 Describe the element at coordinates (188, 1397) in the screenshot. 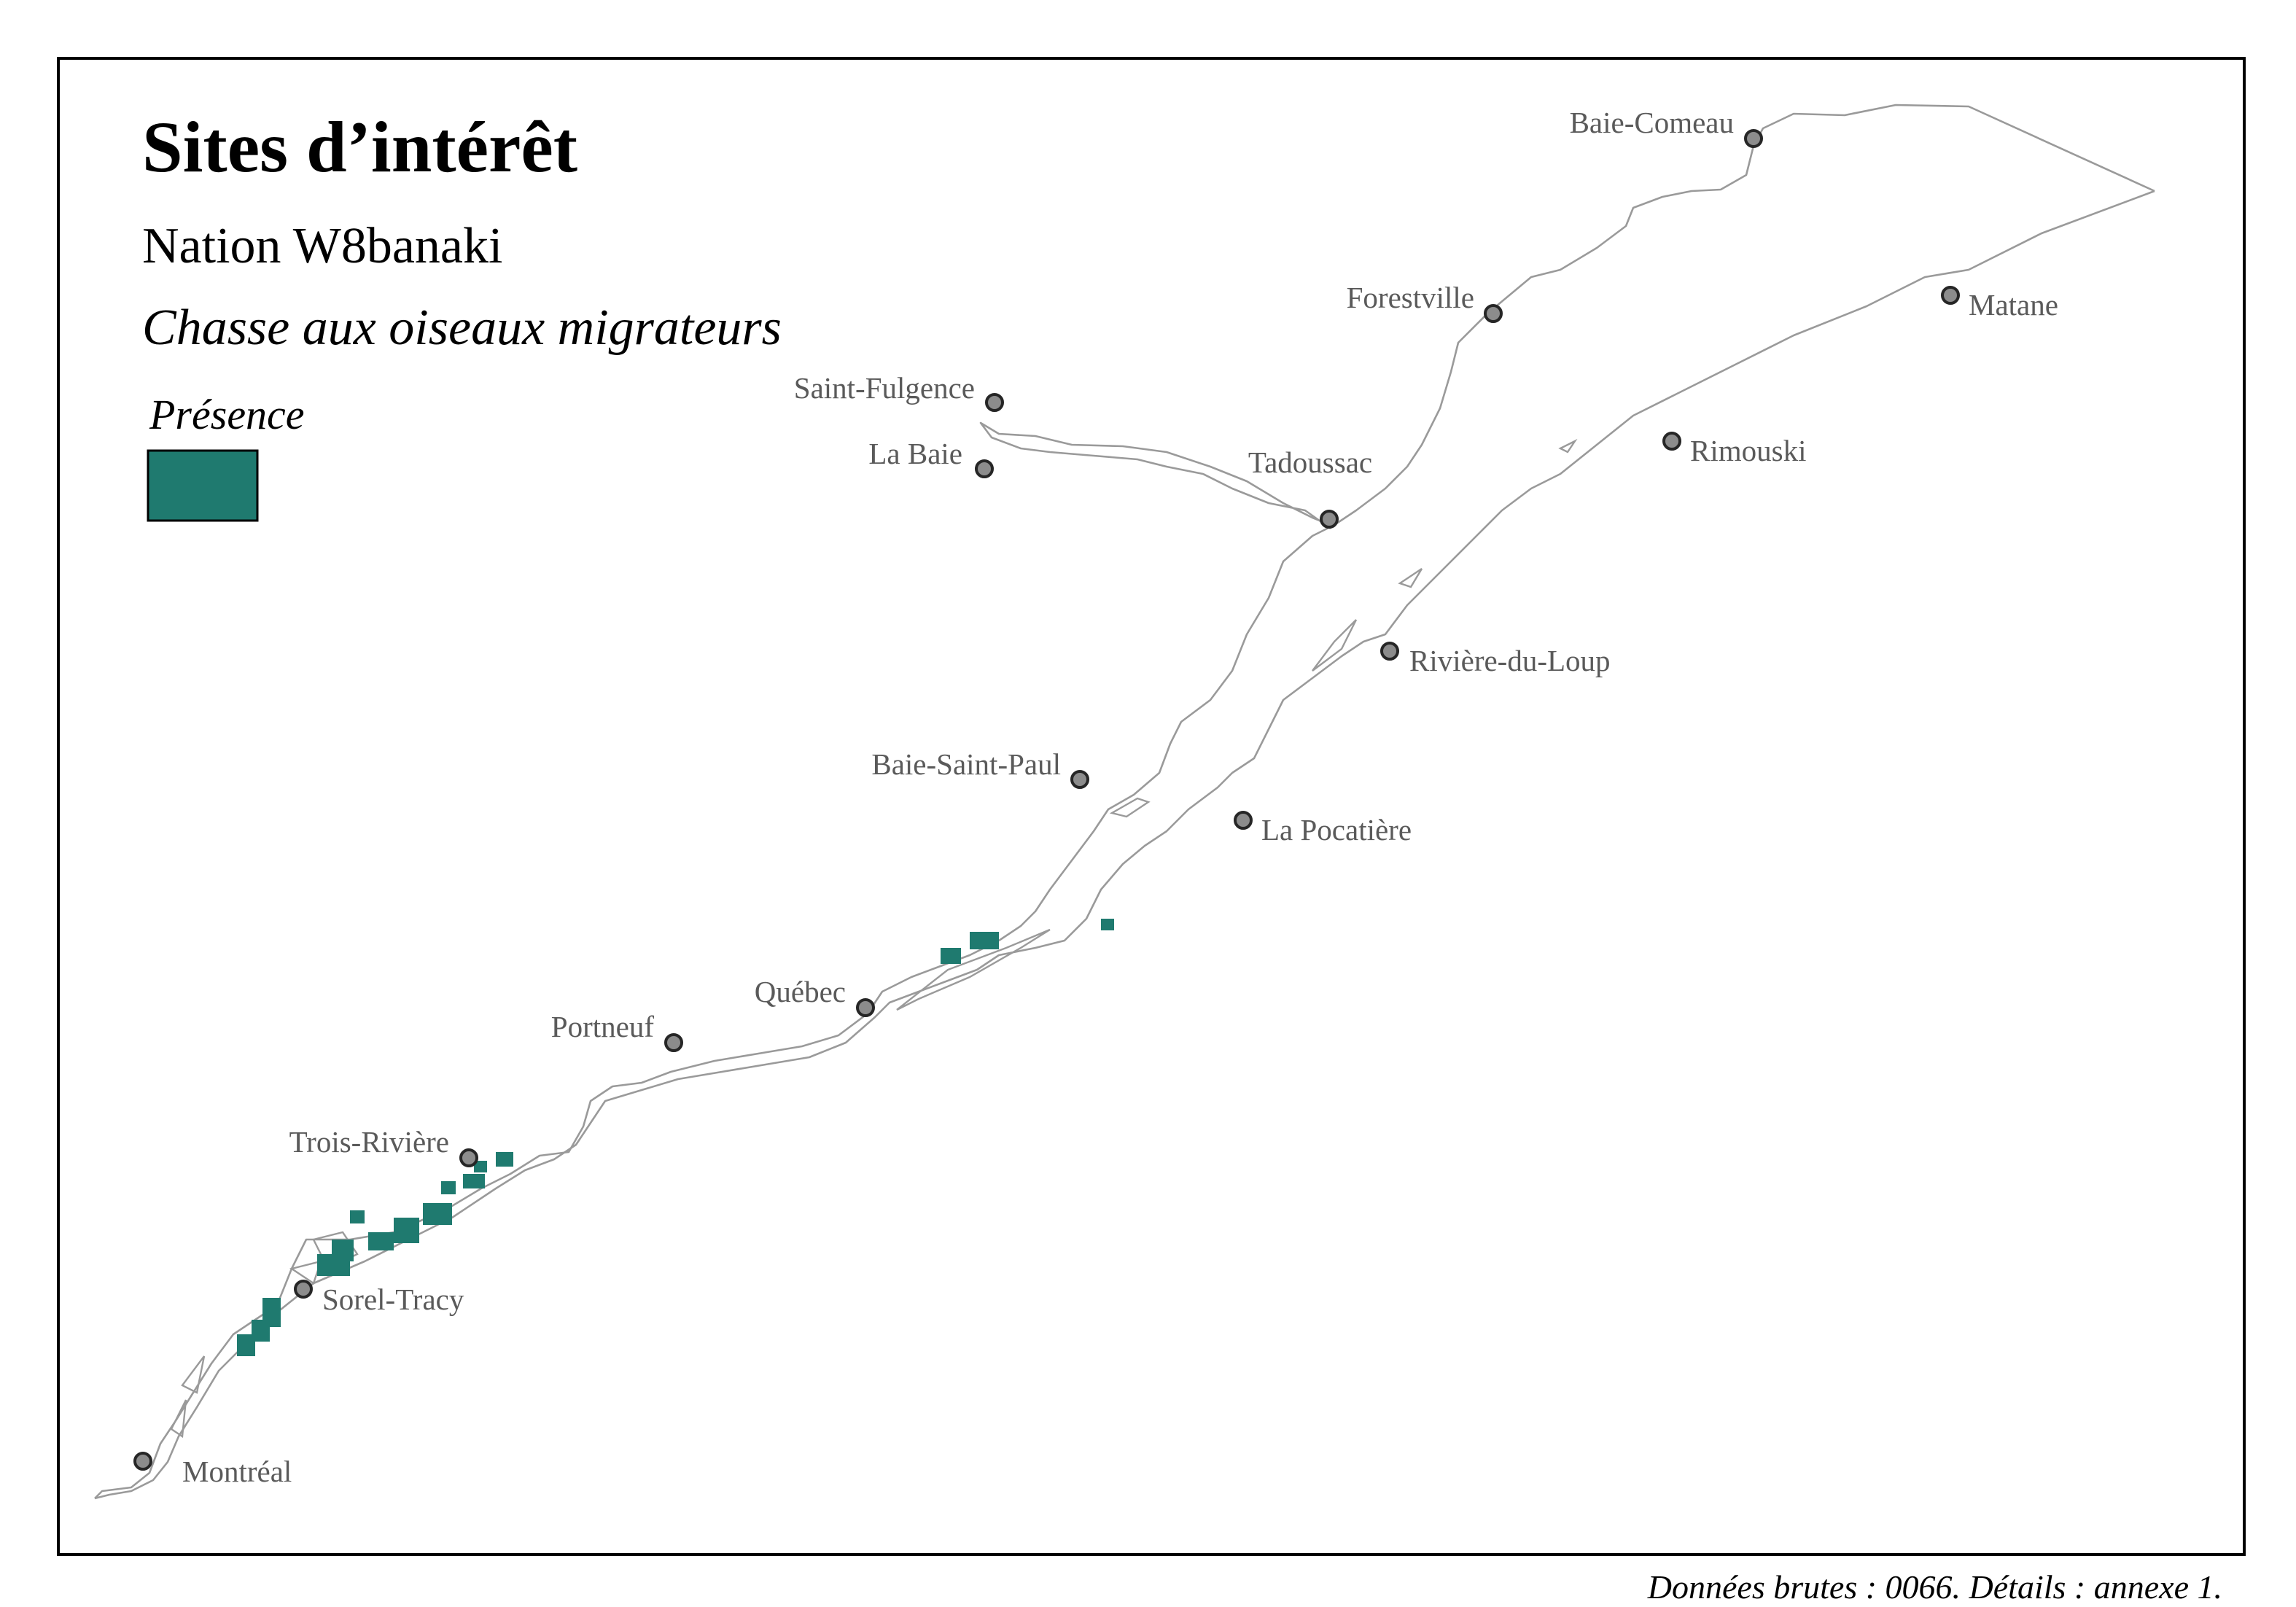

I see `montreal-islands` at that location.